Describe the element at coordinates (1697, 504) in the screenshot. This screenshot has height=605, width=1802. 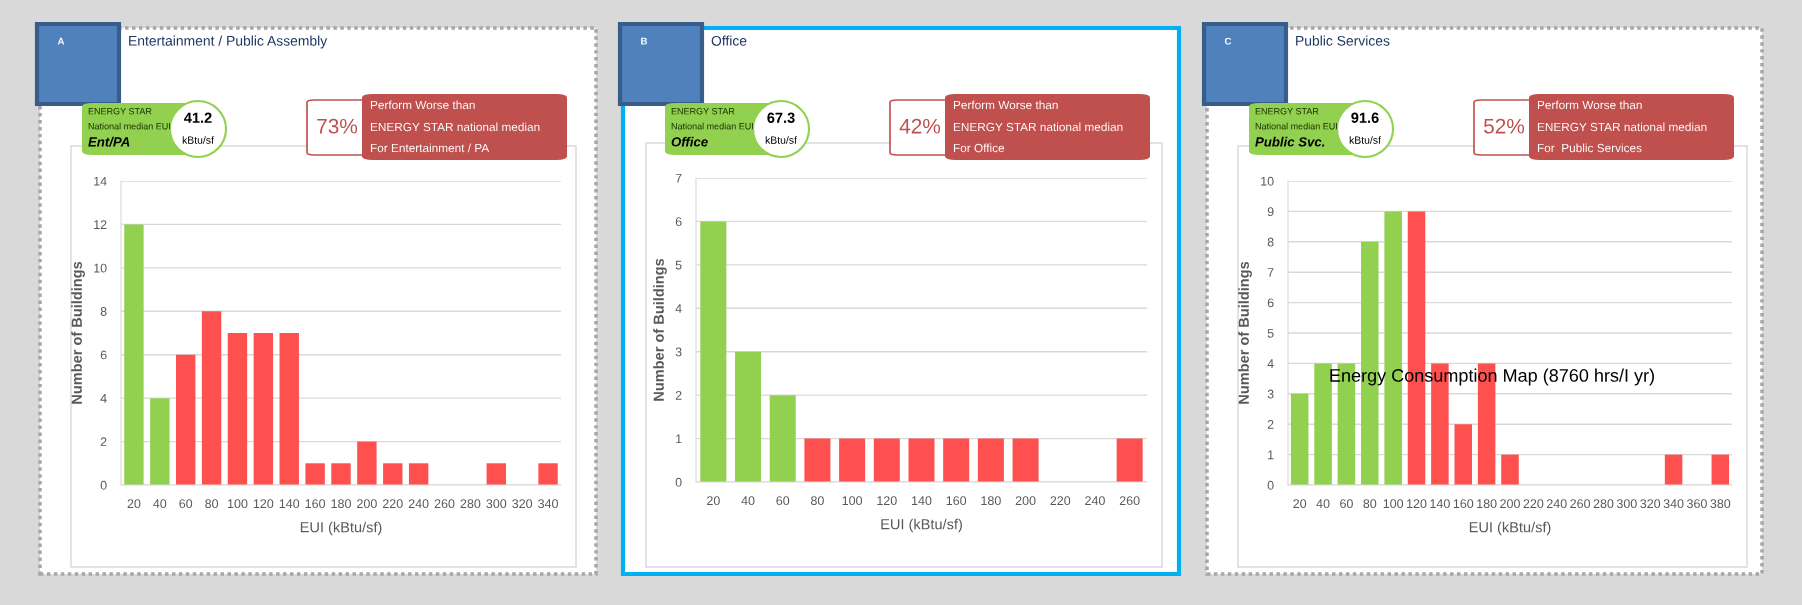
I see `x-tick-label: 360` at that location.